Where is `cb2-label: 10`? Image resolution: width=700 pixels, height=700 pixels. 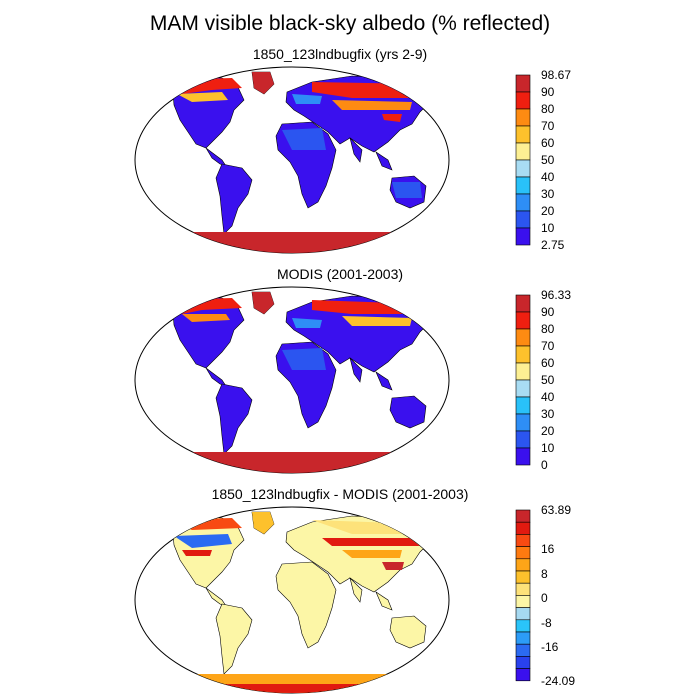
cb2-label: 10 is located at coordinates (548, 448).